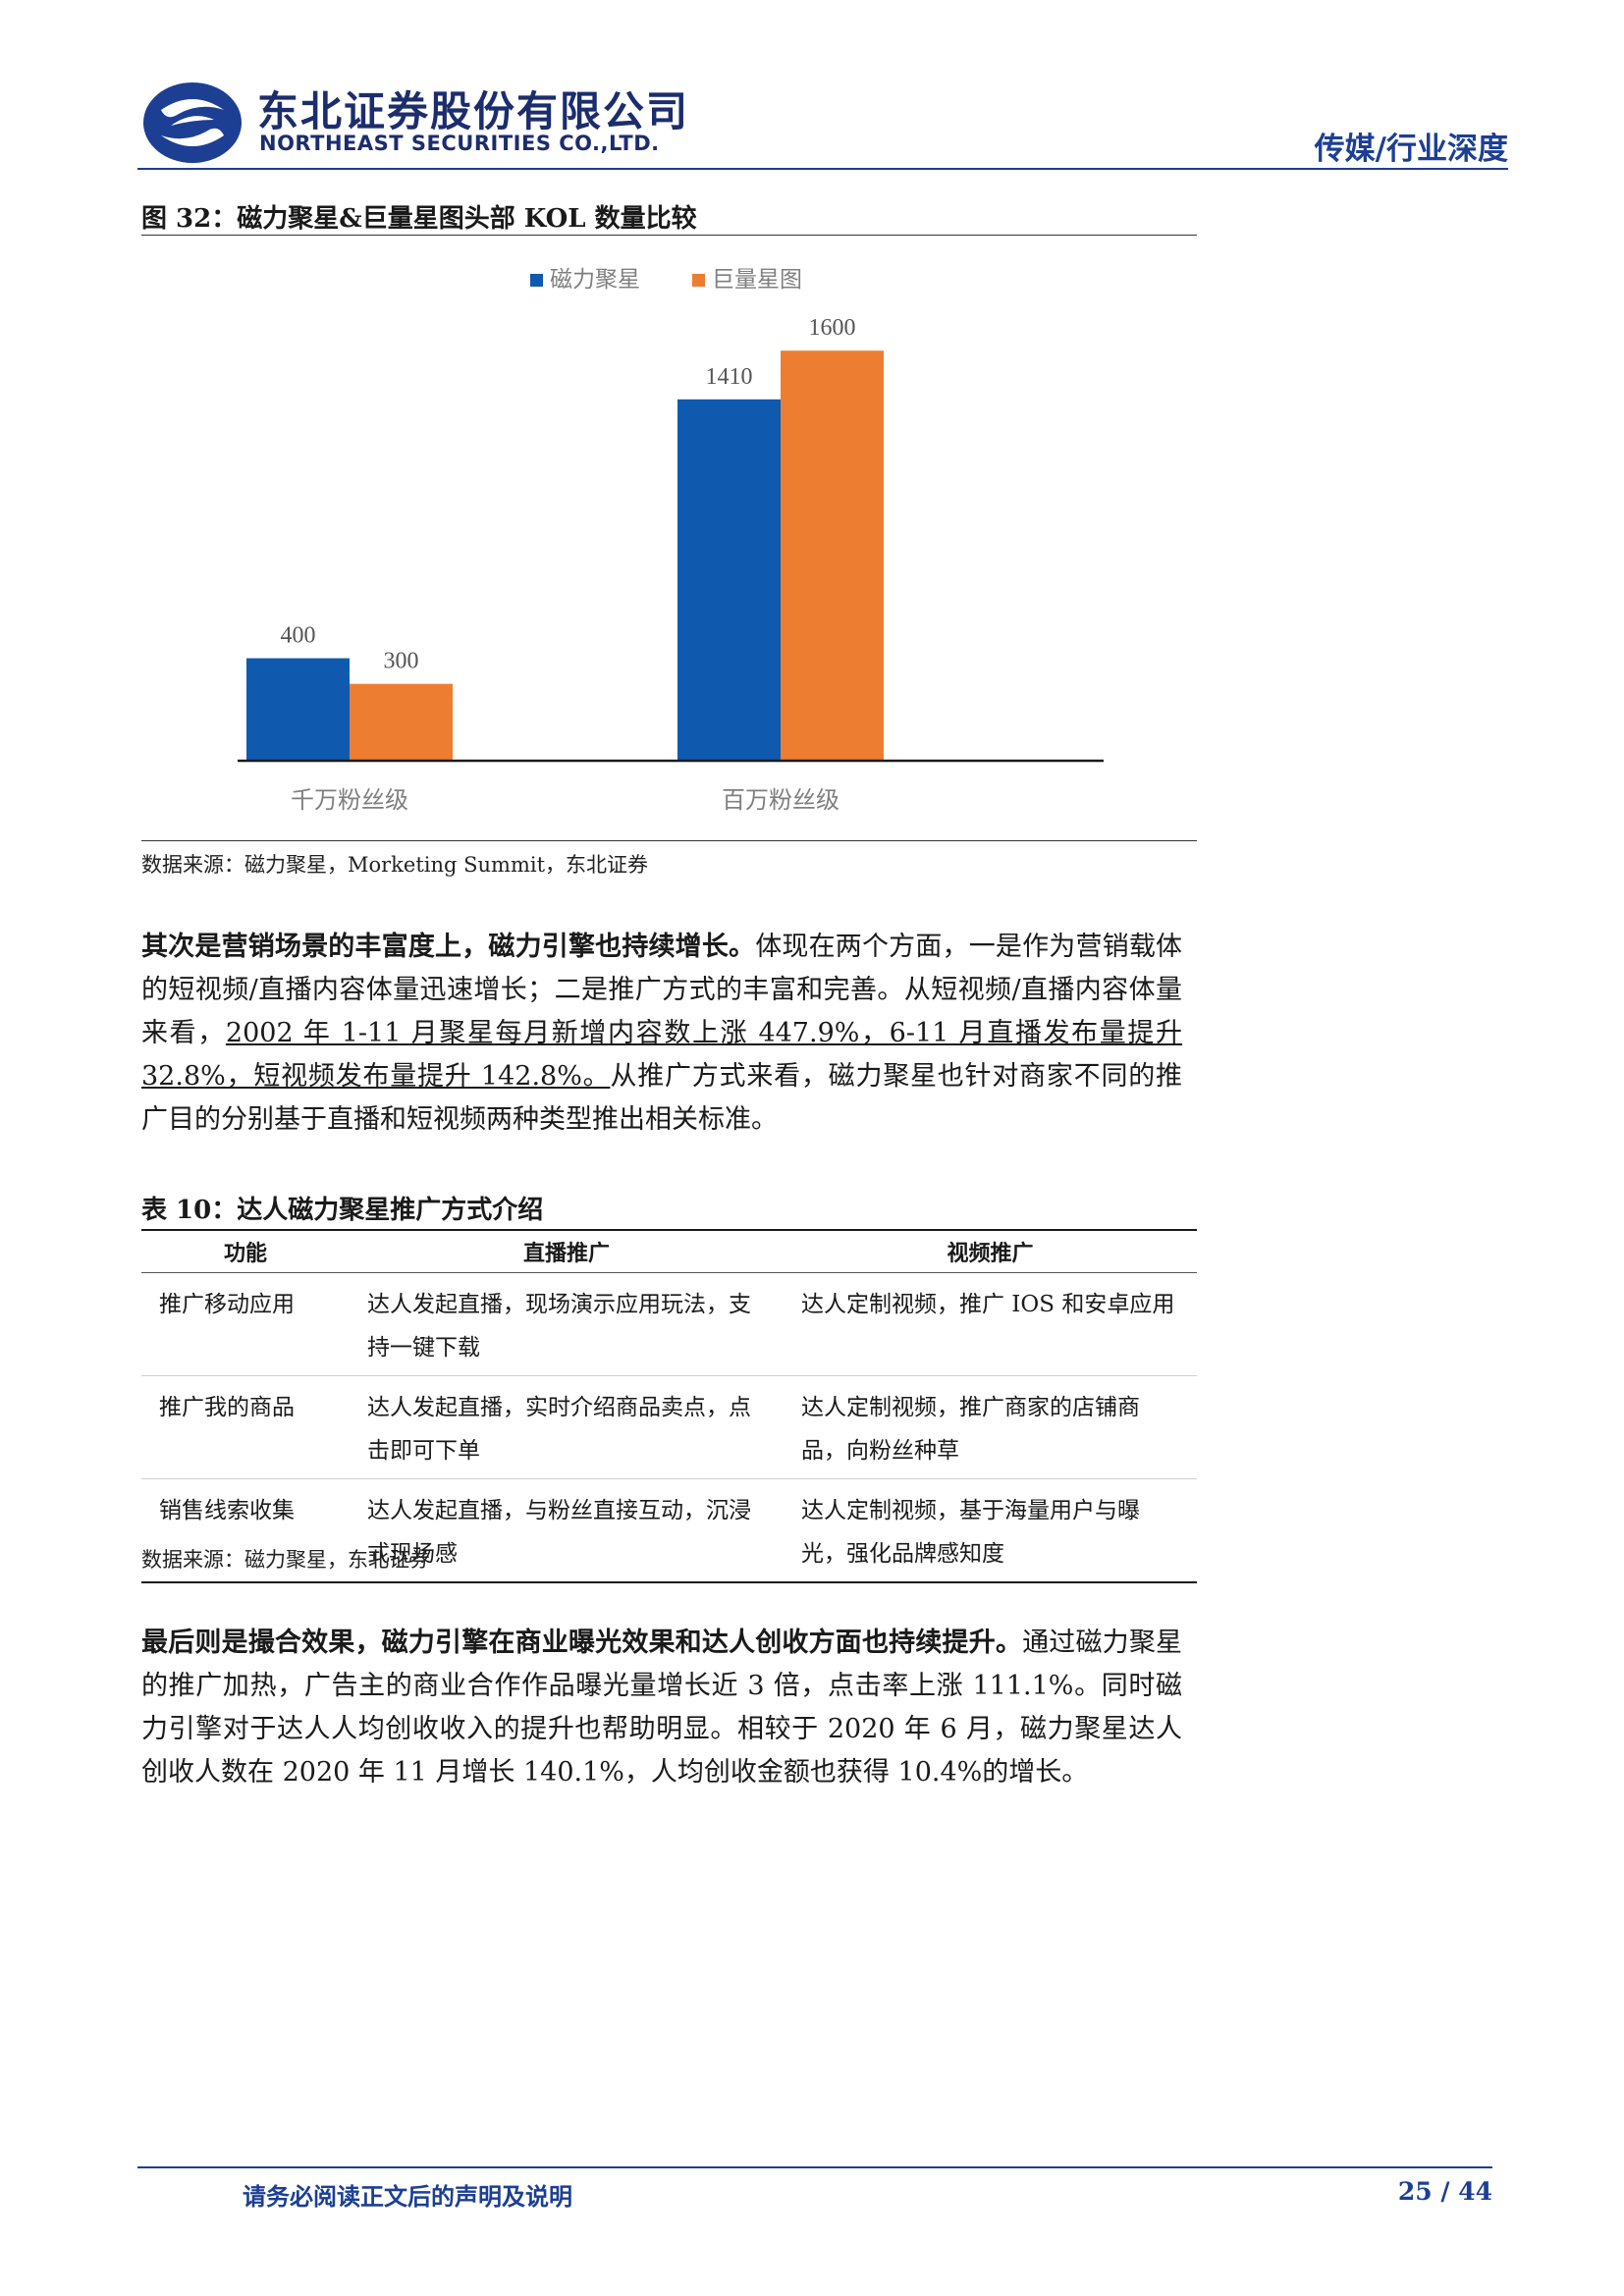 The height and width of the screenshot is (2296, 1624). What do you see at coordinates (349, 800) in the screenshot?
I see `category-label: 千万粉丝级` at bounding box center [349, 800].